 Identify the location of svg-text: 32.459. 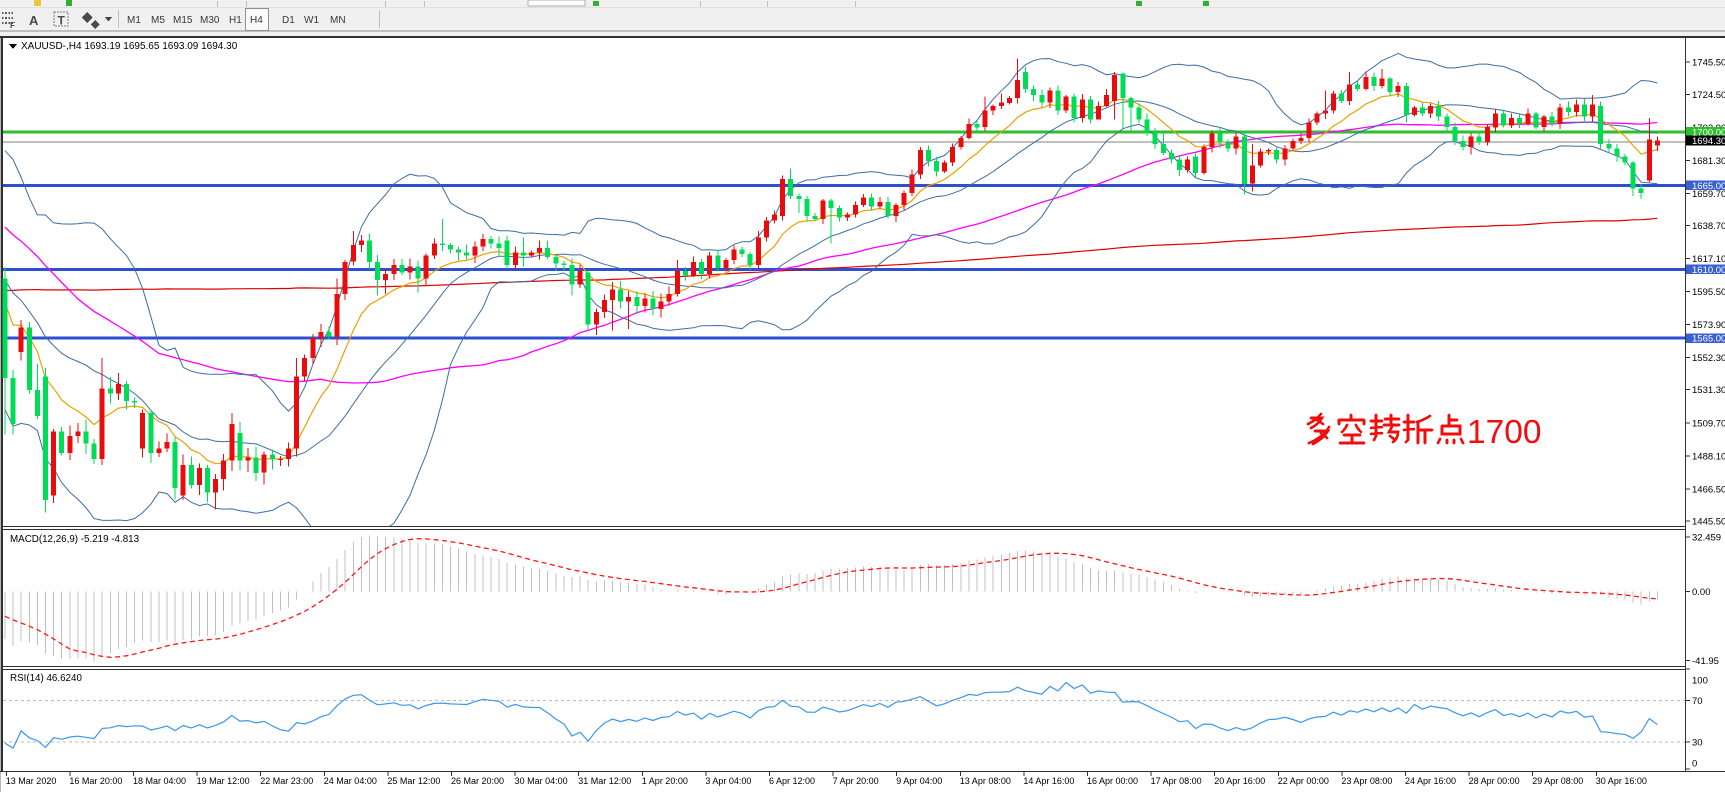
(1706, 538).